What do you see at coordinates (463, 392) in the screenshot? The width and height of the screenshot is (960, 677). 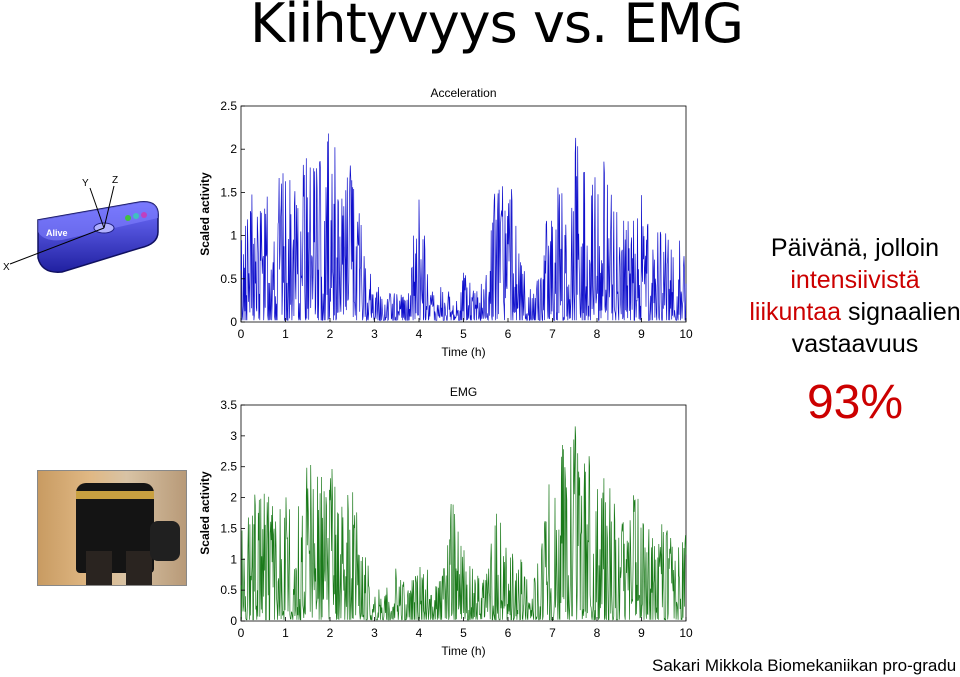 I see `emg-chart-title: EMG` at bounding box center [463, 392].